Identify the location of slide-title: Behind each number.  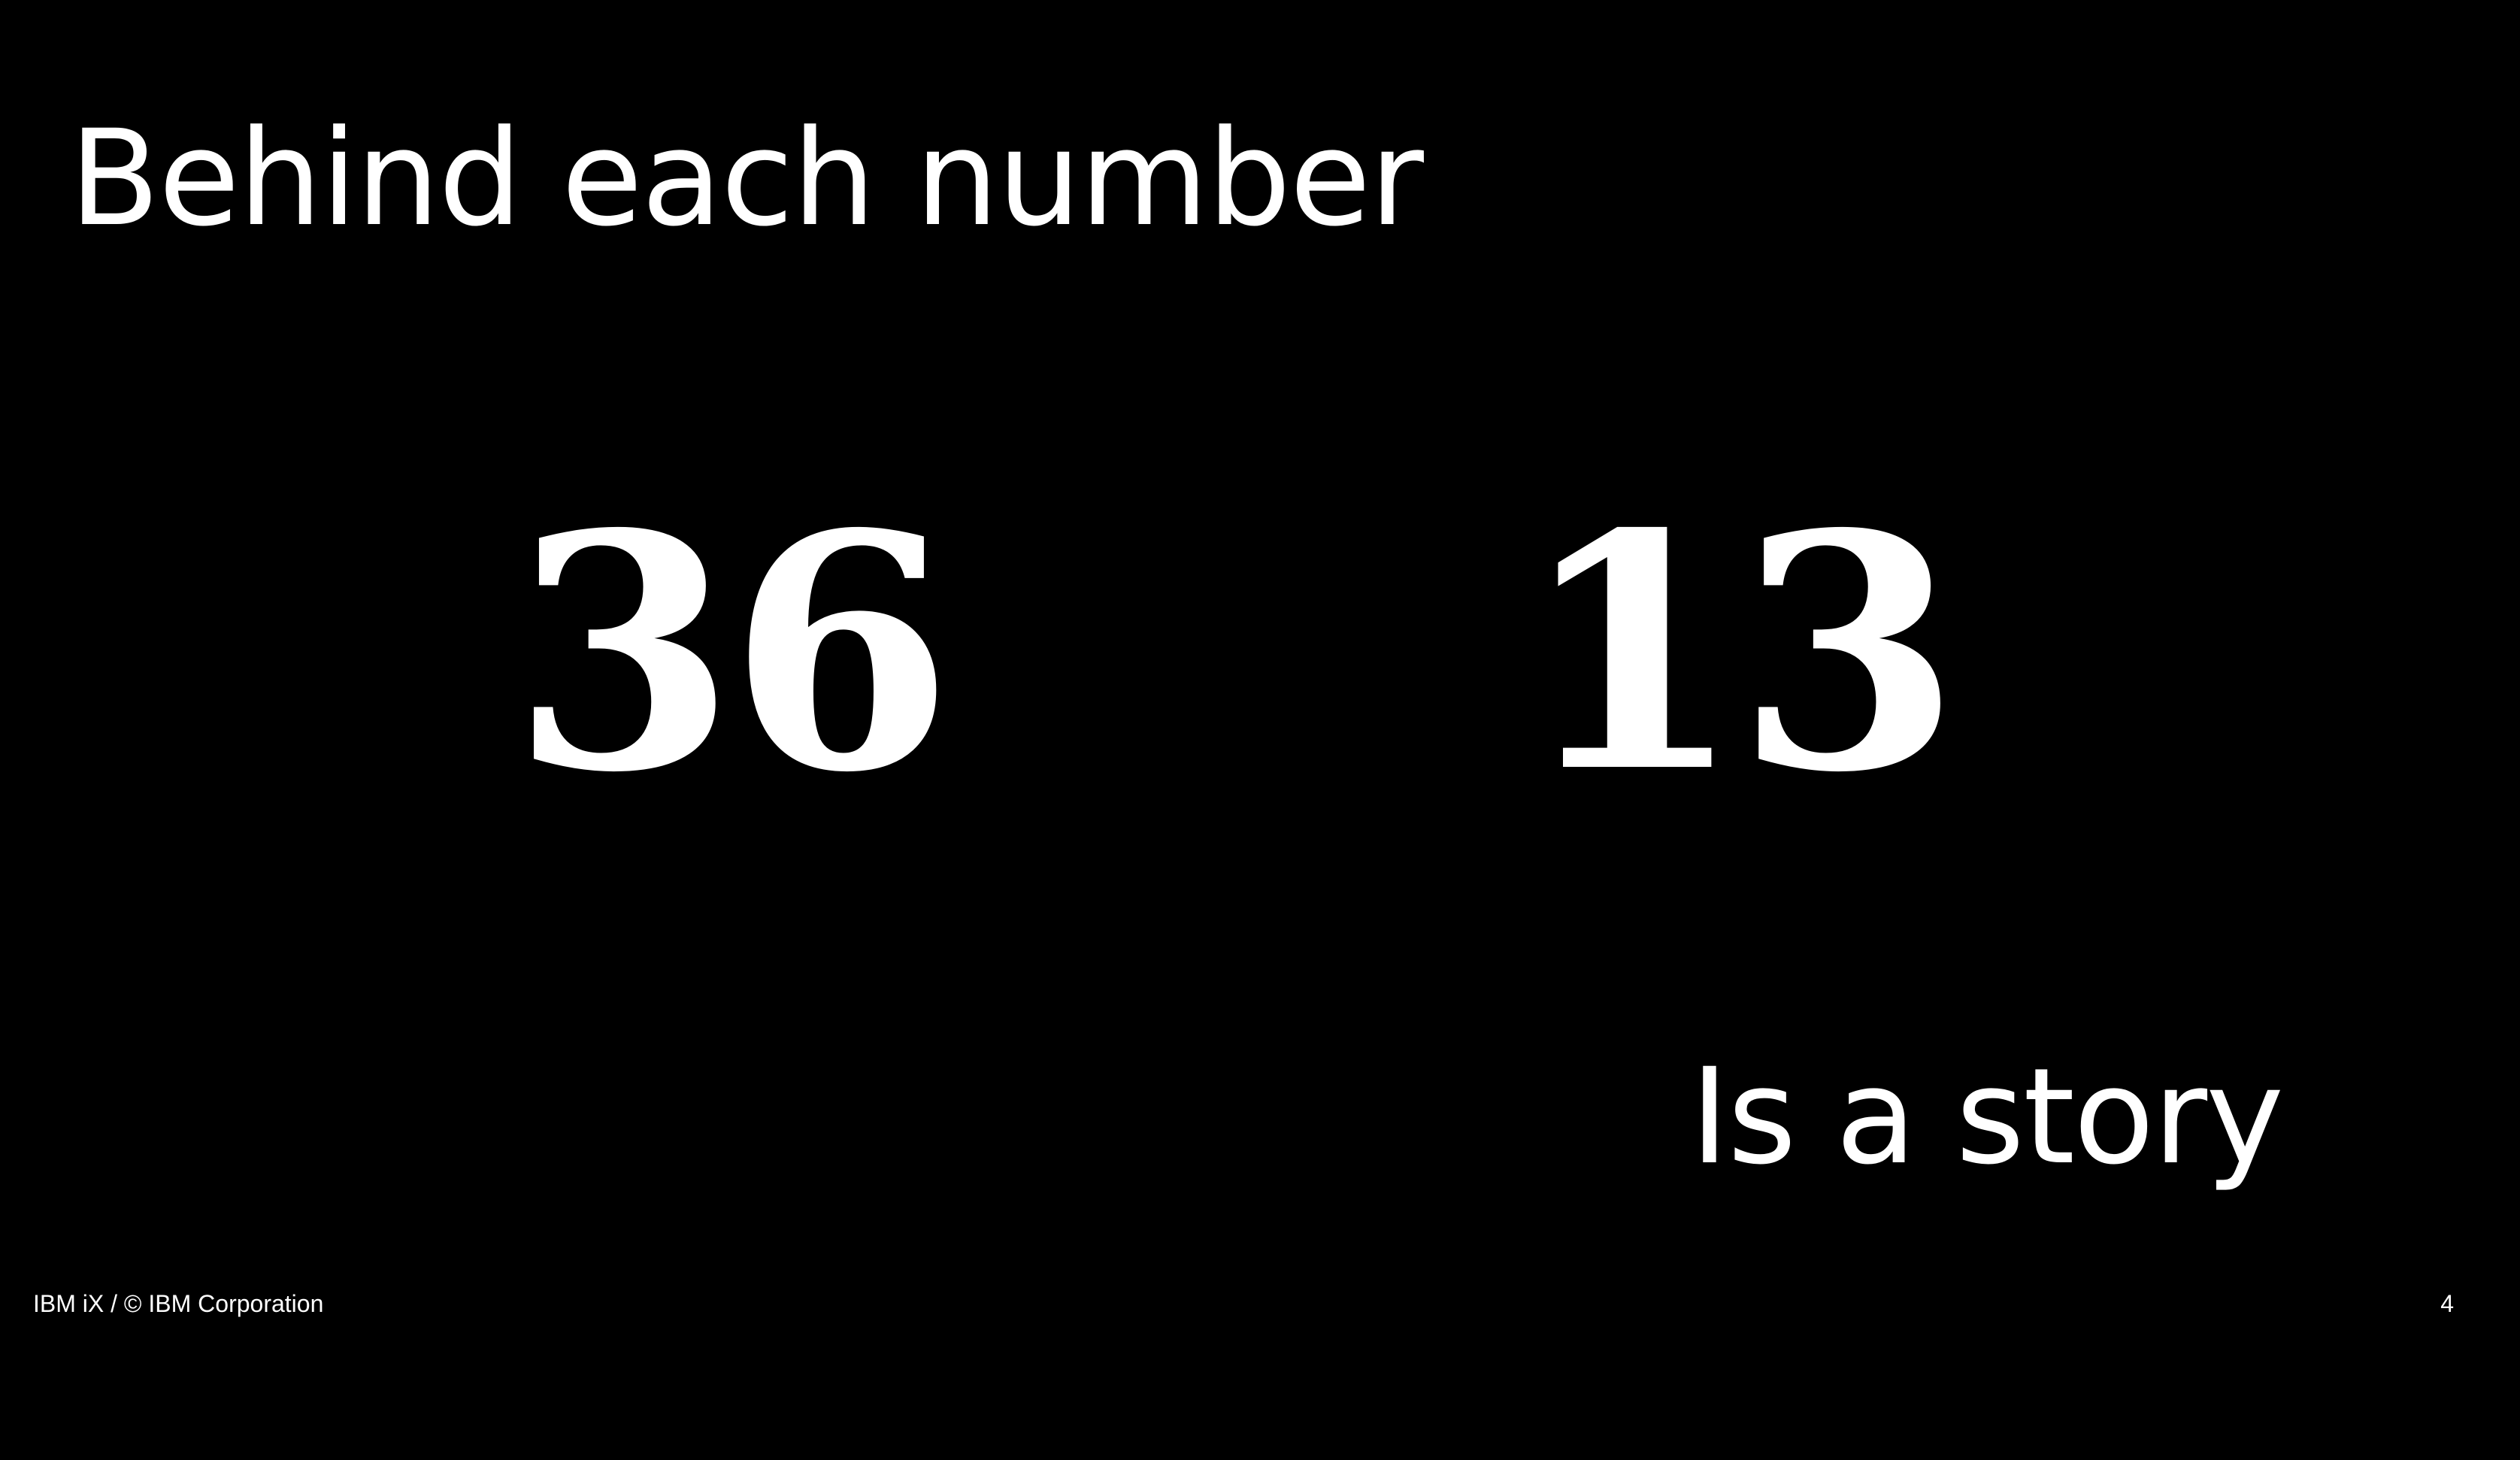
(746, 178).